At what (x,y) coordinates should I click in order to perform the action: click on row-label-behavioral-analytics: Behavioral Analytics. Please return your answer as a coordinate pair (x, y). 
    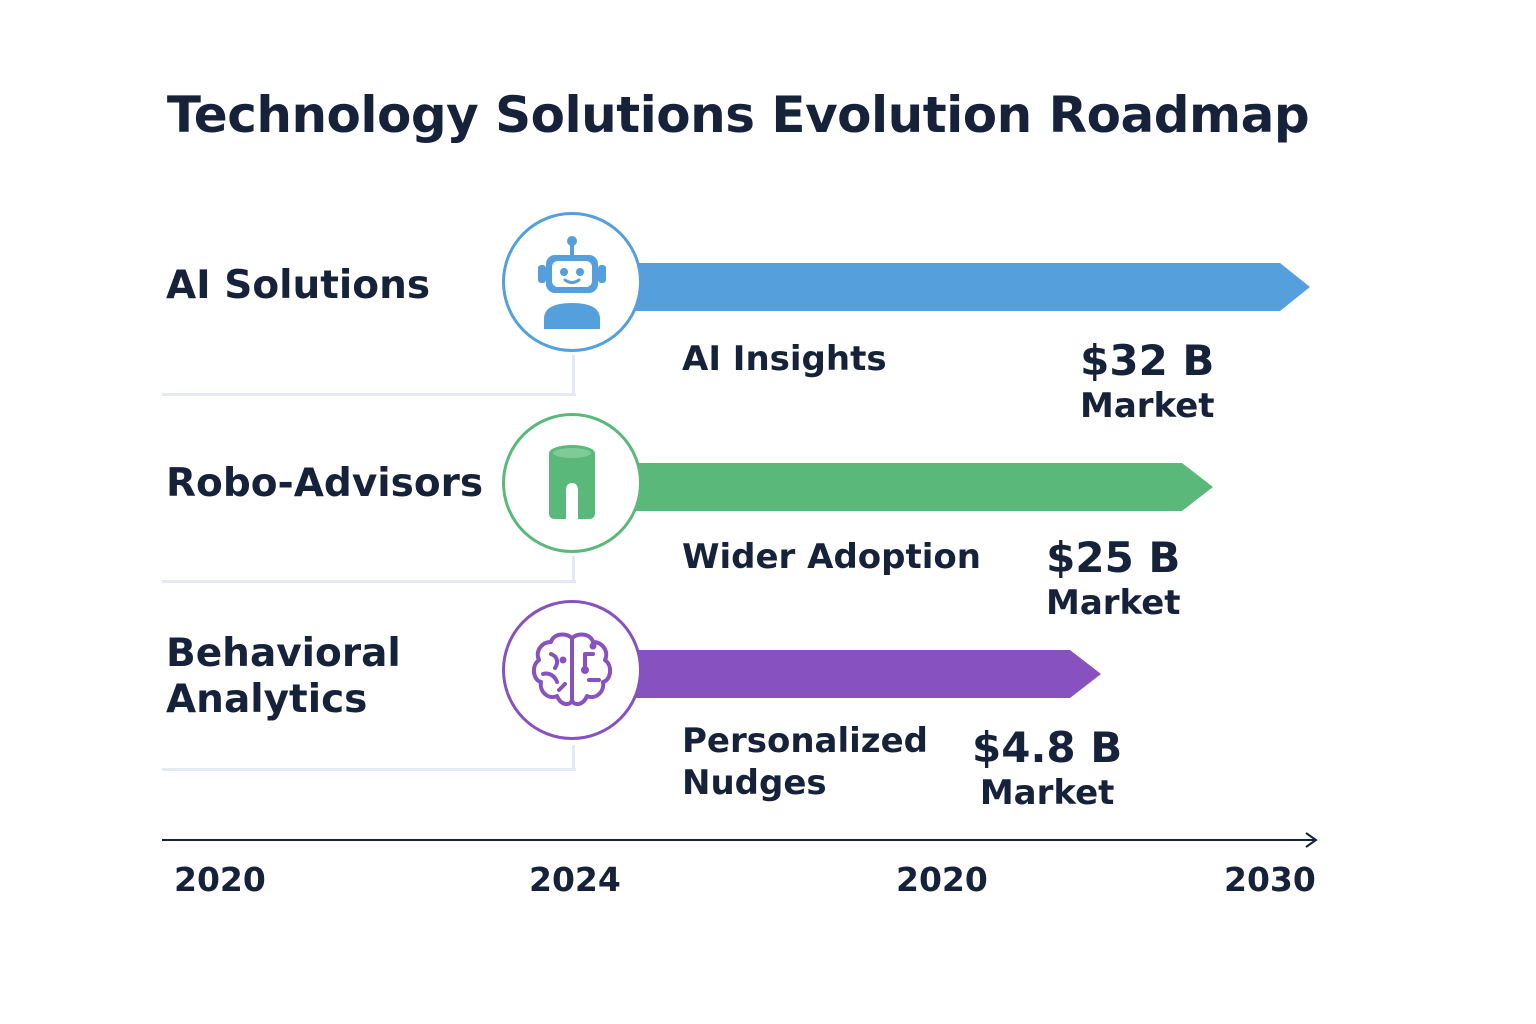
    Looking at the image, I should click on (283, 677).